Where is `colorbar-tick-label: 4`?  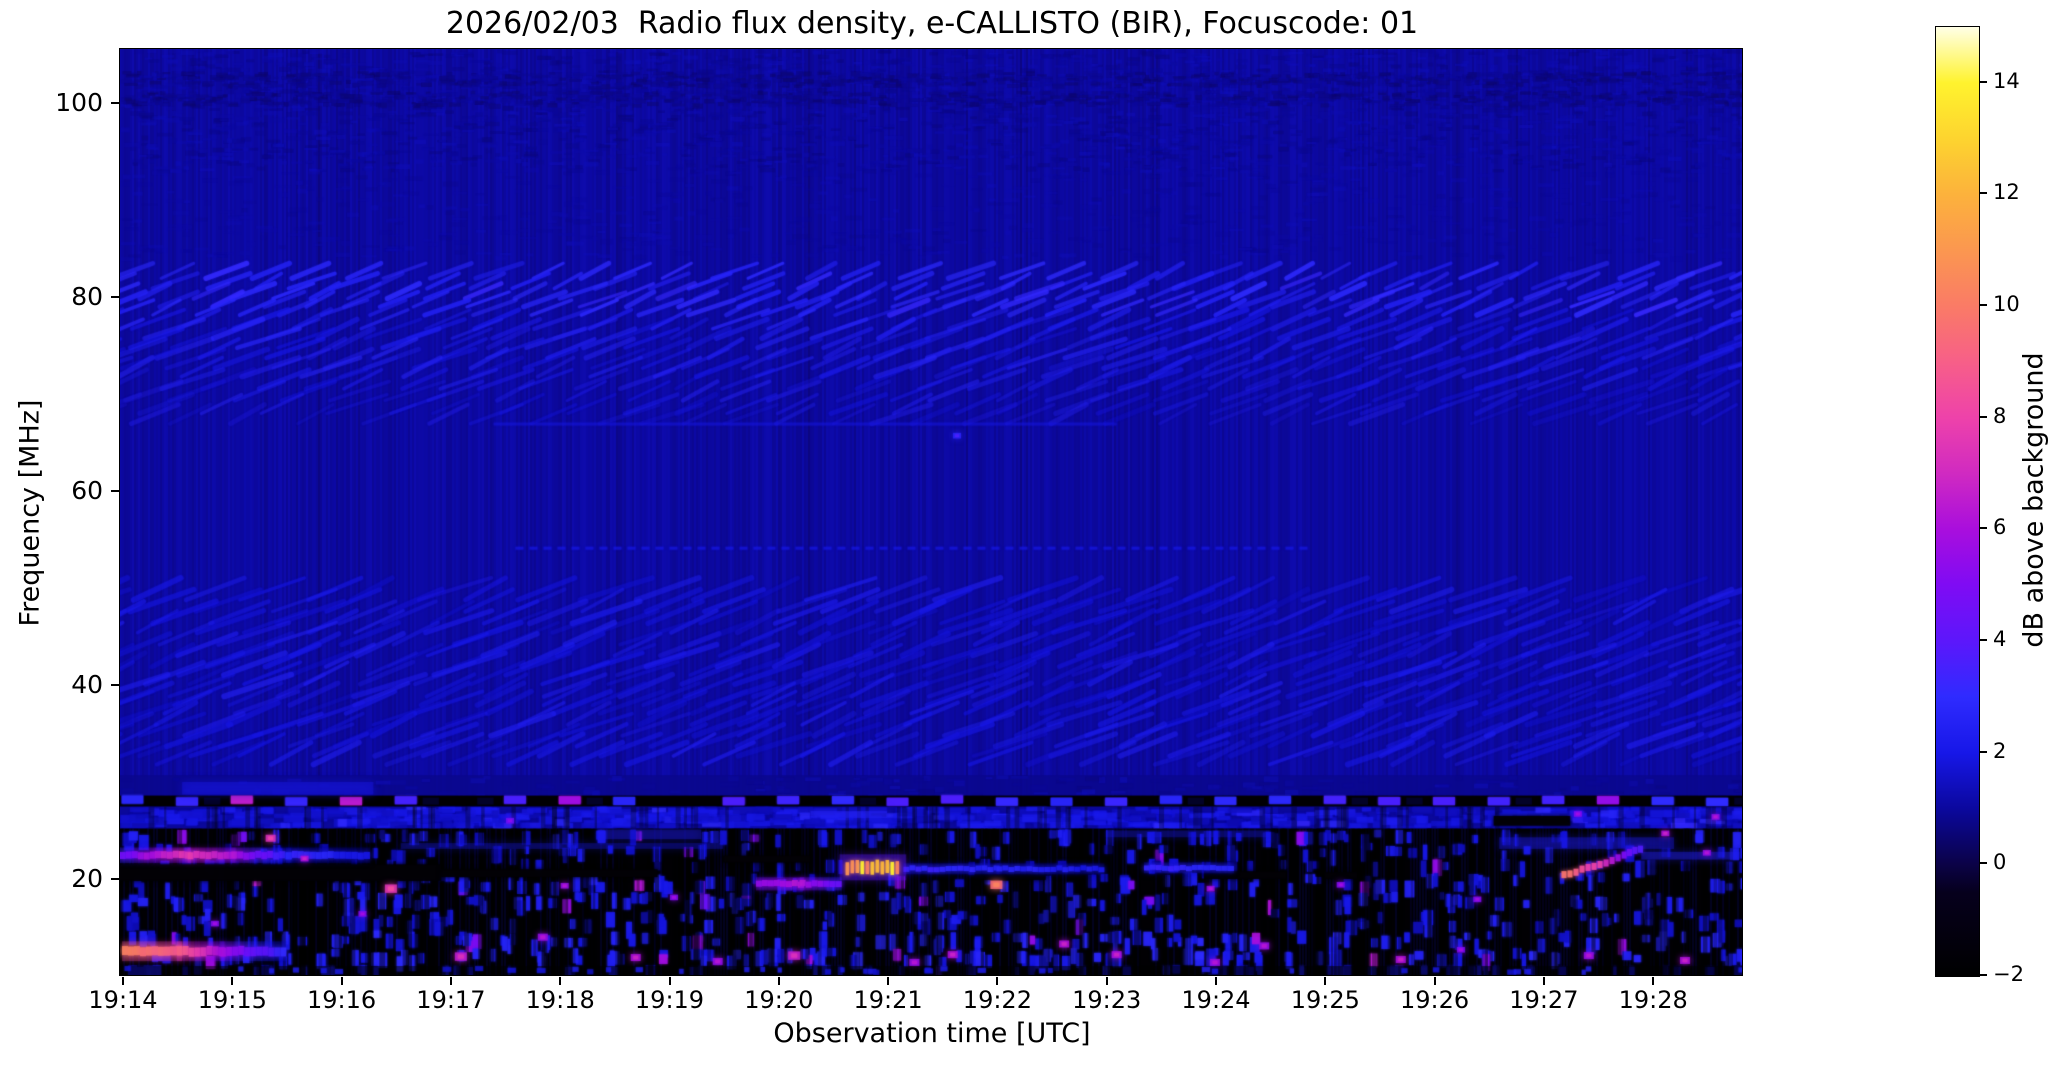
colorbar-tick-label: 4 is located at coordinates (2000, 639).